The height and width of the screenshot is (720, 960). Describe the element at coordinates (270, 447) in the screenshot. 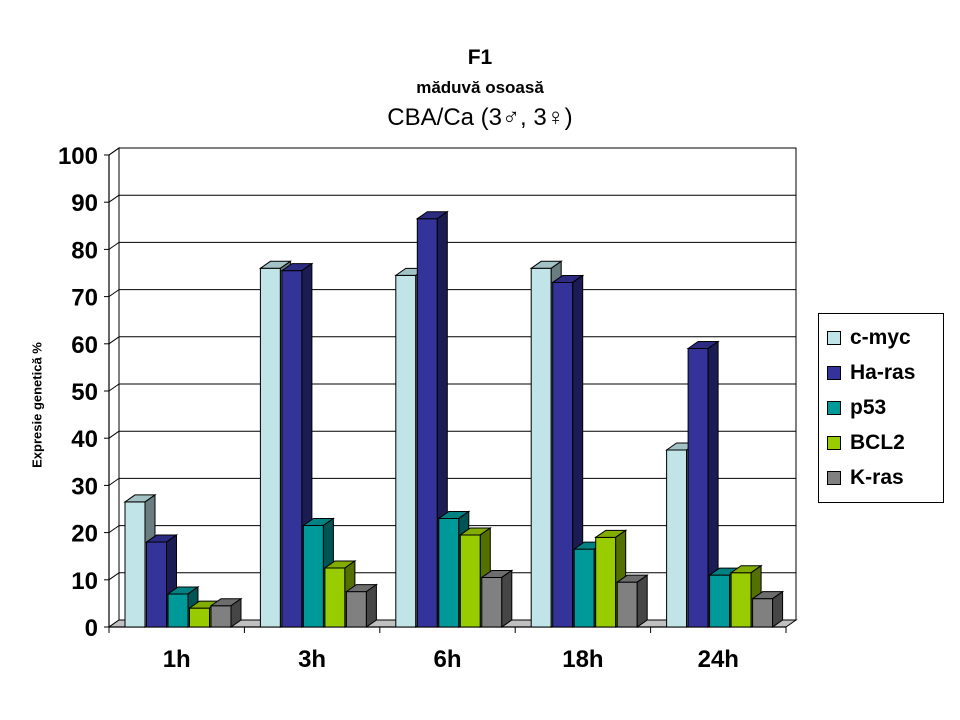

I see `bar-c-myc-3h` at that location.